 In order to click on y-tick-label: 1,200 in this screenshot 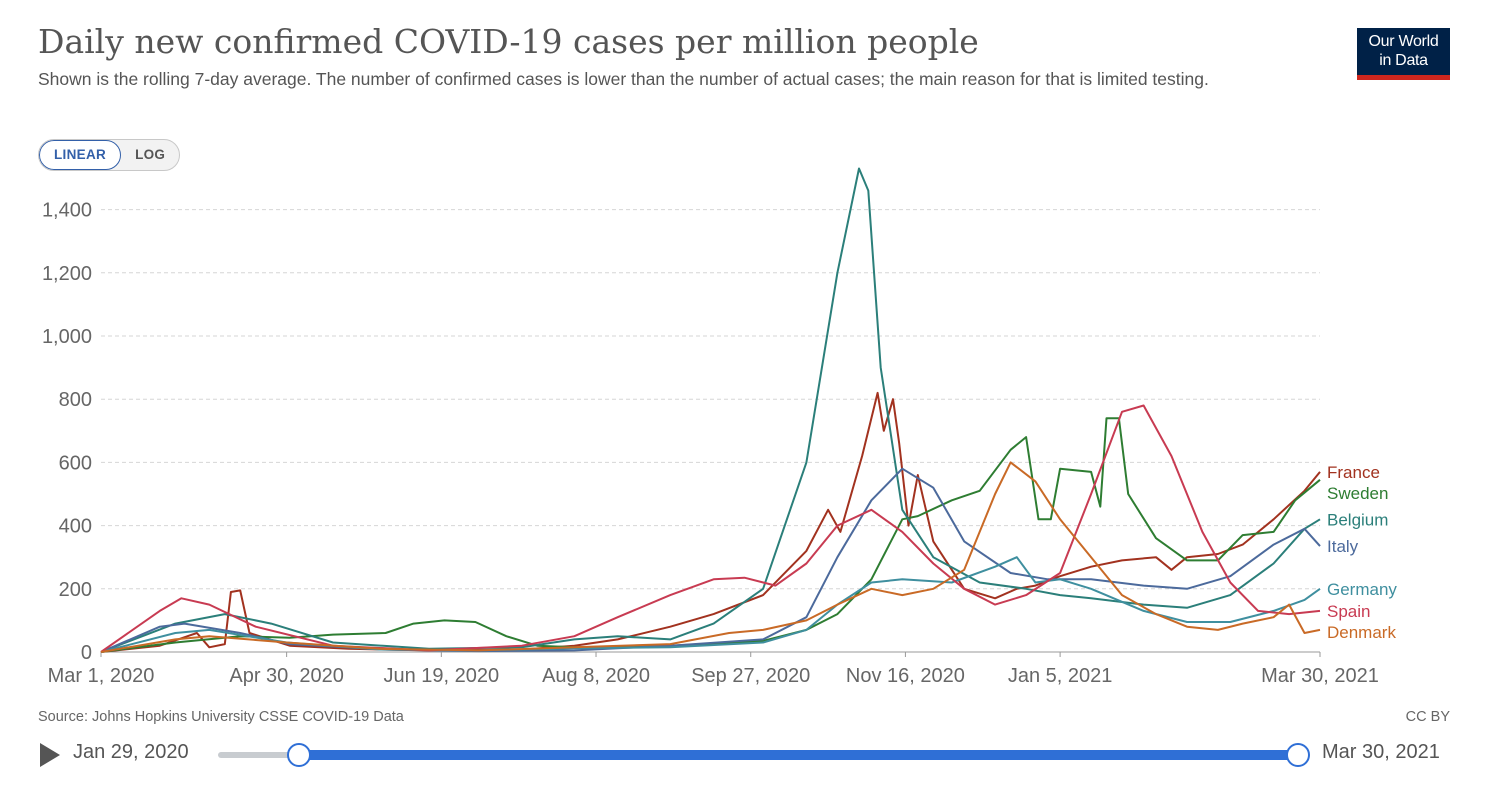, I will do `click(67, 274)`.